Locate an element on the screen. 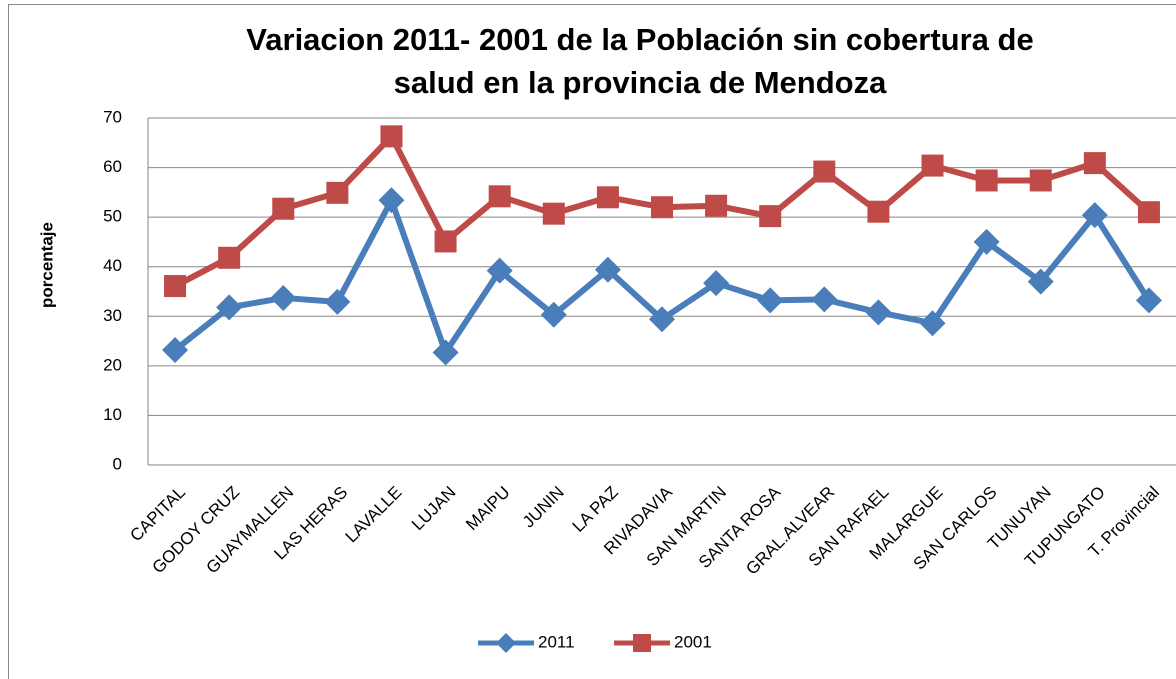  y-tick-label: 70 is located at coordinates (112, 116).